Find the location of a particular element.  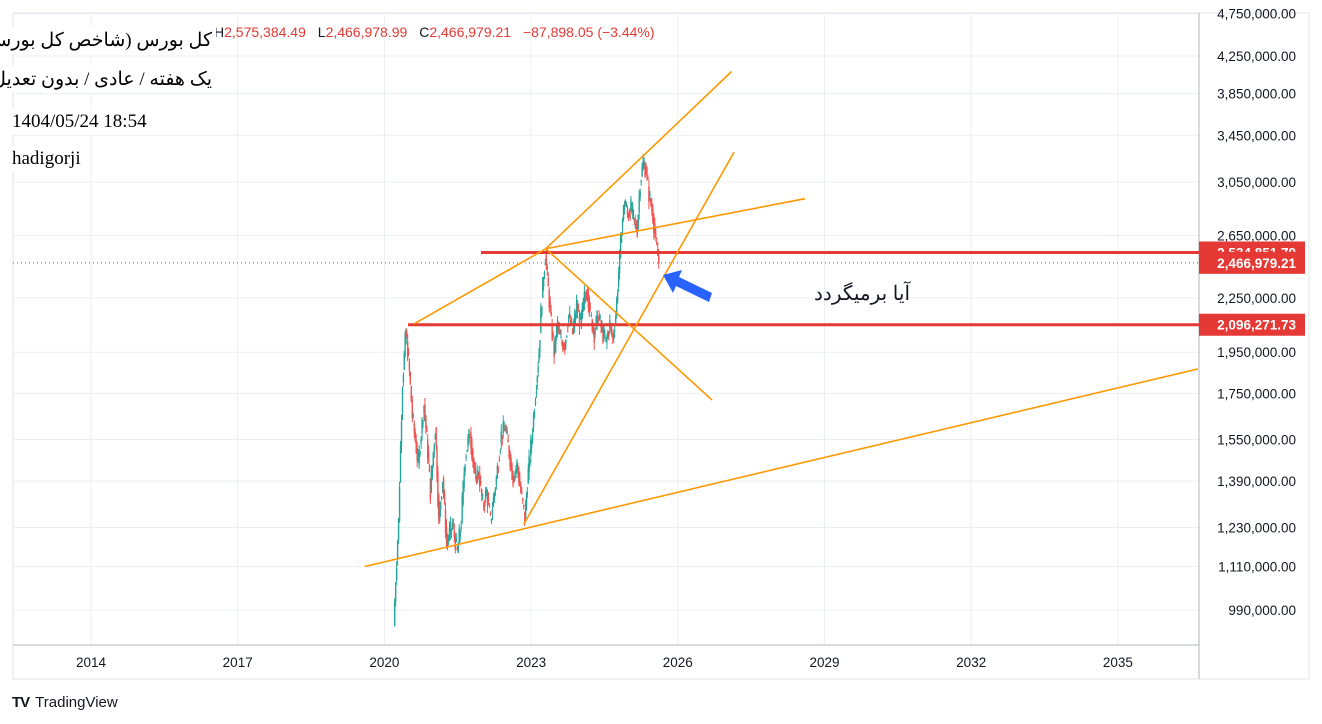

time-axis: 2014 2017 2020 2023 2026 2029 2032 2035 is located at coordinates (604, 662).